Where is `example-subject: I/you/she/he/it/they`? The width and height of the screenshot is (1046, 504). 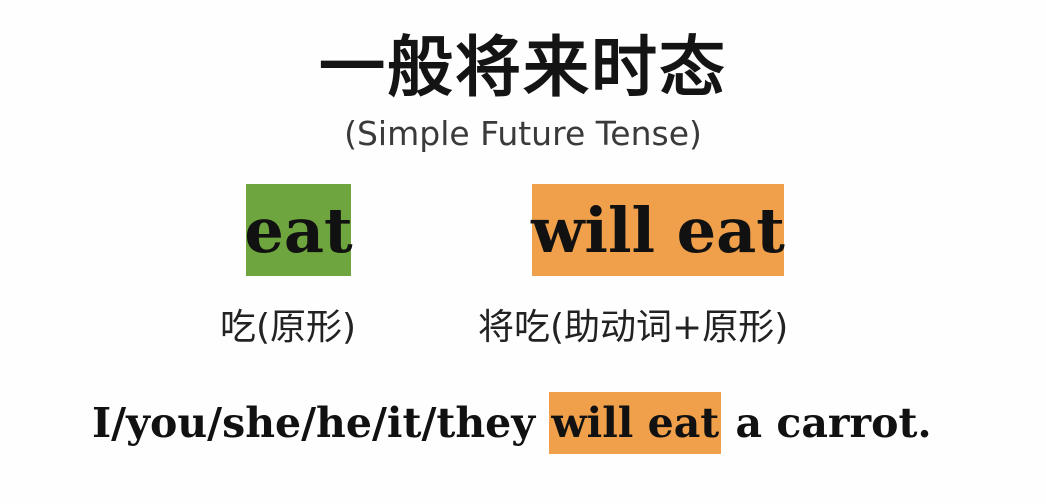 example-subject: I/you/she/he/it/they is located at coordinates (314, 423).